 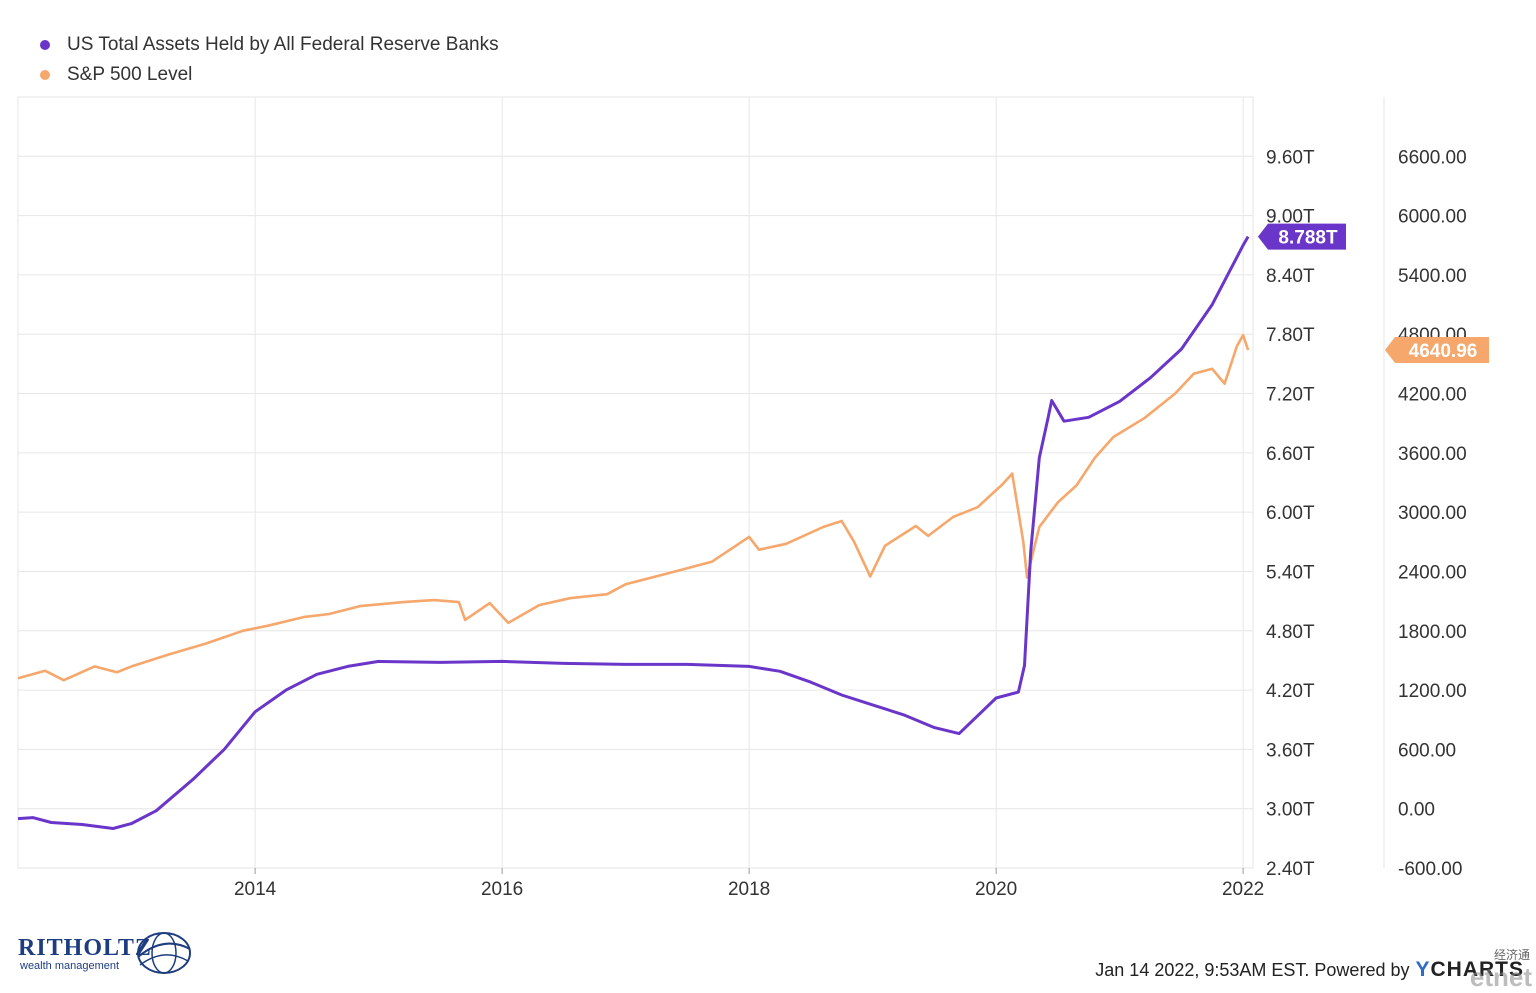 I want to click on right-axis-tick-label: 2400.00, so click(x=1432, y=572).